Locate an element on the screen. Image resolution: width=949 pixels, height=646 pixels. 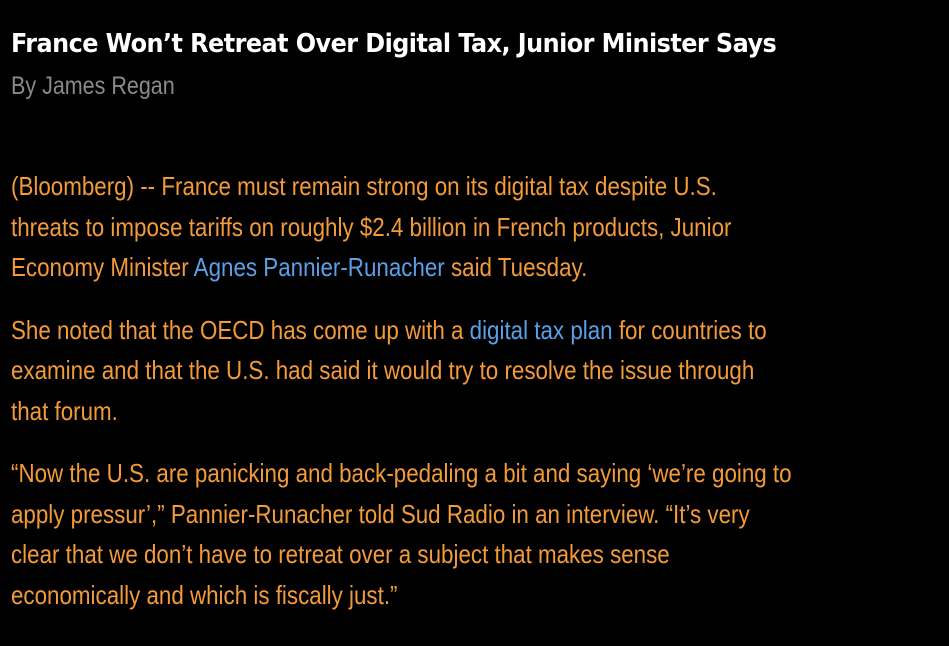
byline: By James Regan is located at coordinates (93, 86).